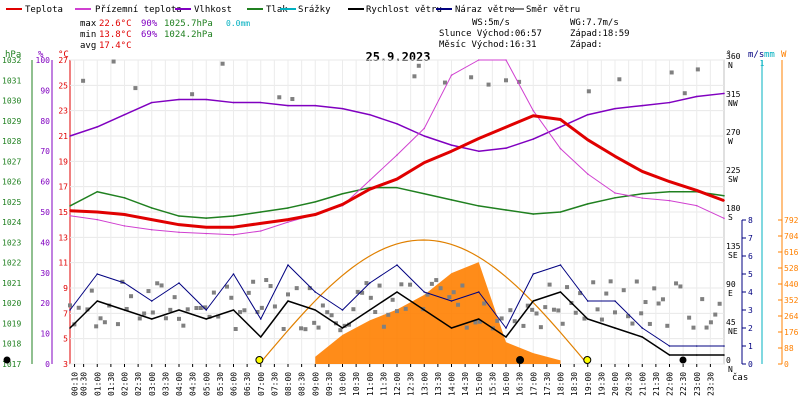 This screenshot has height=400, width=800. What do you see at coordinates (588, 384) in the screenshot?
I see `time-tick-label: 19:00` at bounding box center [588, 384].